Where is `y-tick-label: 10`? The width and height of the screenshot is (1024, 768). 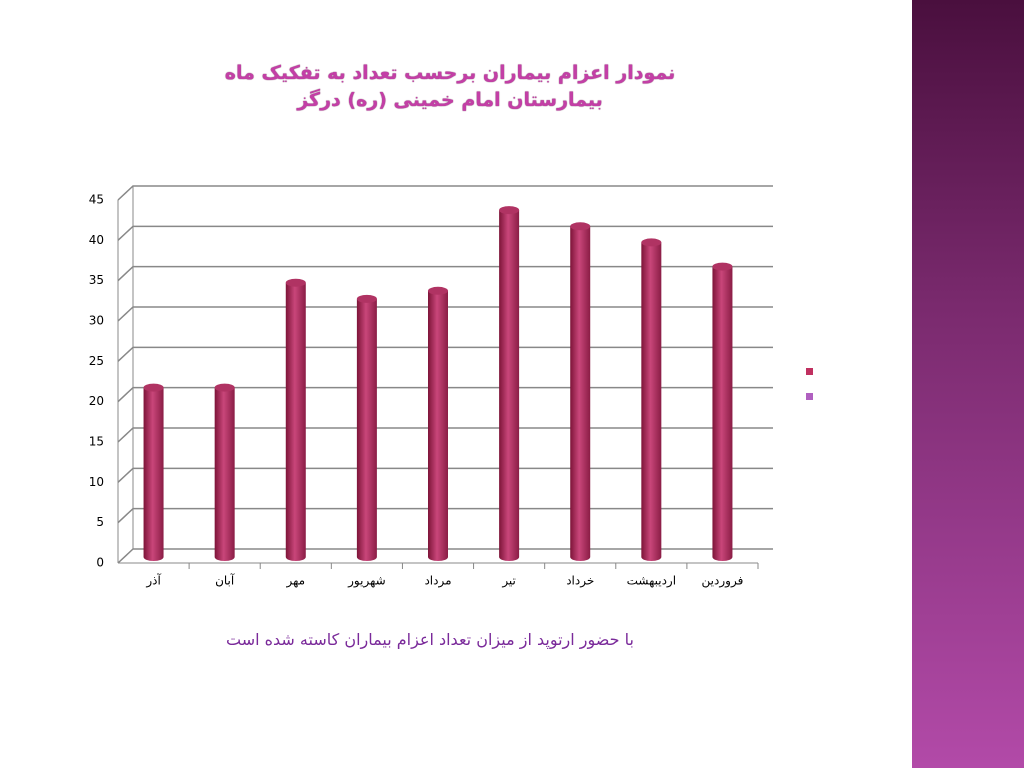 y-tick-label: 10 is located at coordinates (96, 482).